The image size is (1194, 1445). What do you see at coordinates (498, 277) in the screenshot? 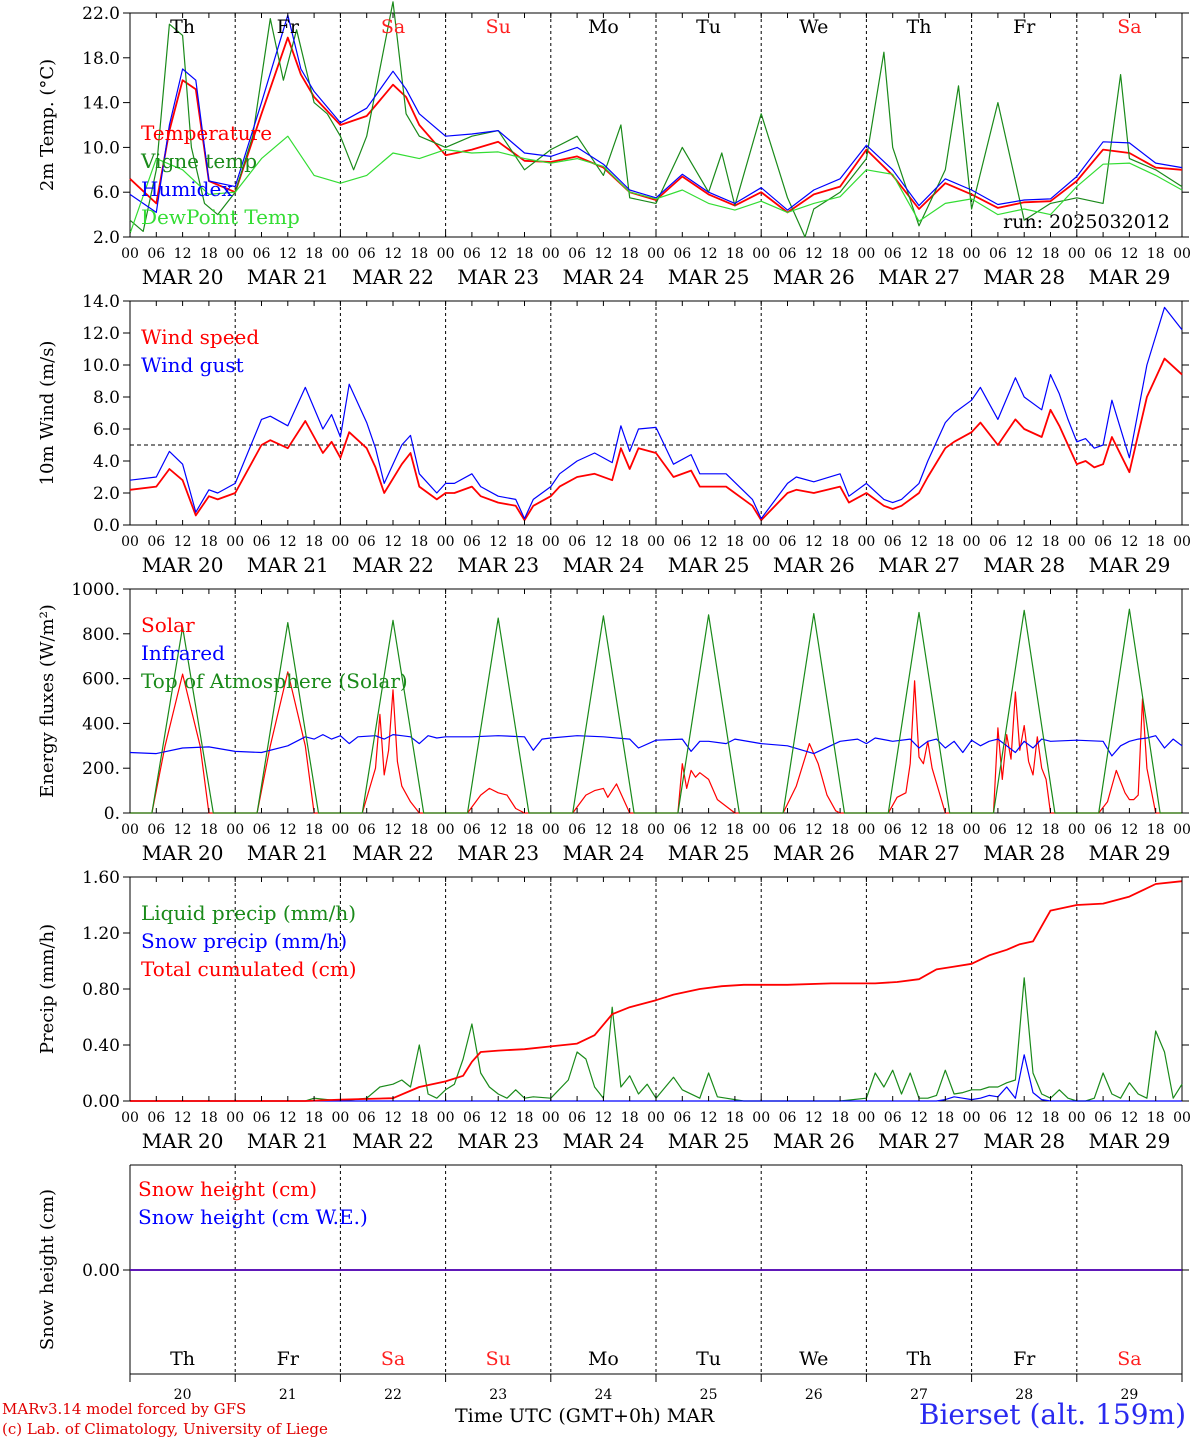
I see `panel-temperature-date-label: MAR 23` at bounding box center [498, 277].